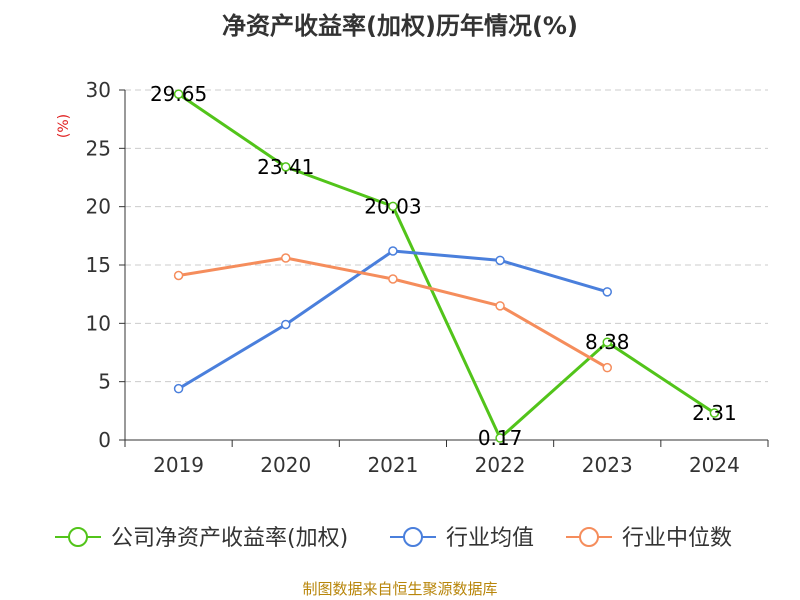 Image resolution: width=800 pixels, height=600 pixels. I want to click on data-label: 29.65, so click(178, 94).